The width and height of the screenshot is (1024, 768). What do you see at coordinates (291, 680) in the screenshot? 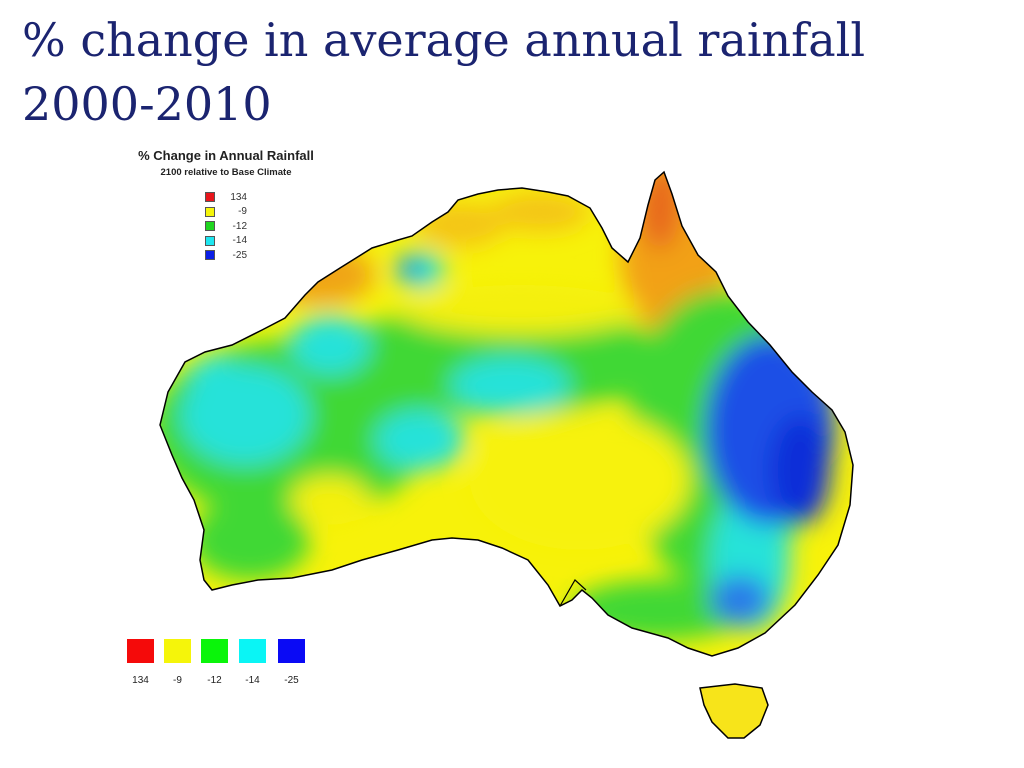
I see `large-legend-label-4: -25` at bounding box center [291, 680].